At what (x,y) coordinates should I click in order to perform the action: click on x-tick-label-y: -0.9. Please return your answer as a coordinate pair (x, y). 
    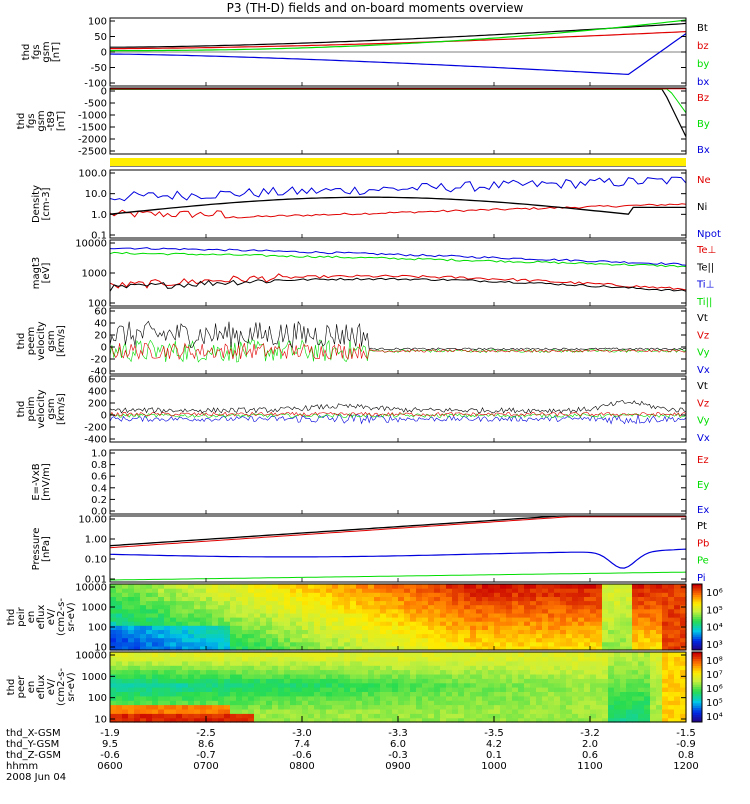
    Looking at the image, I should click on (686, 744).